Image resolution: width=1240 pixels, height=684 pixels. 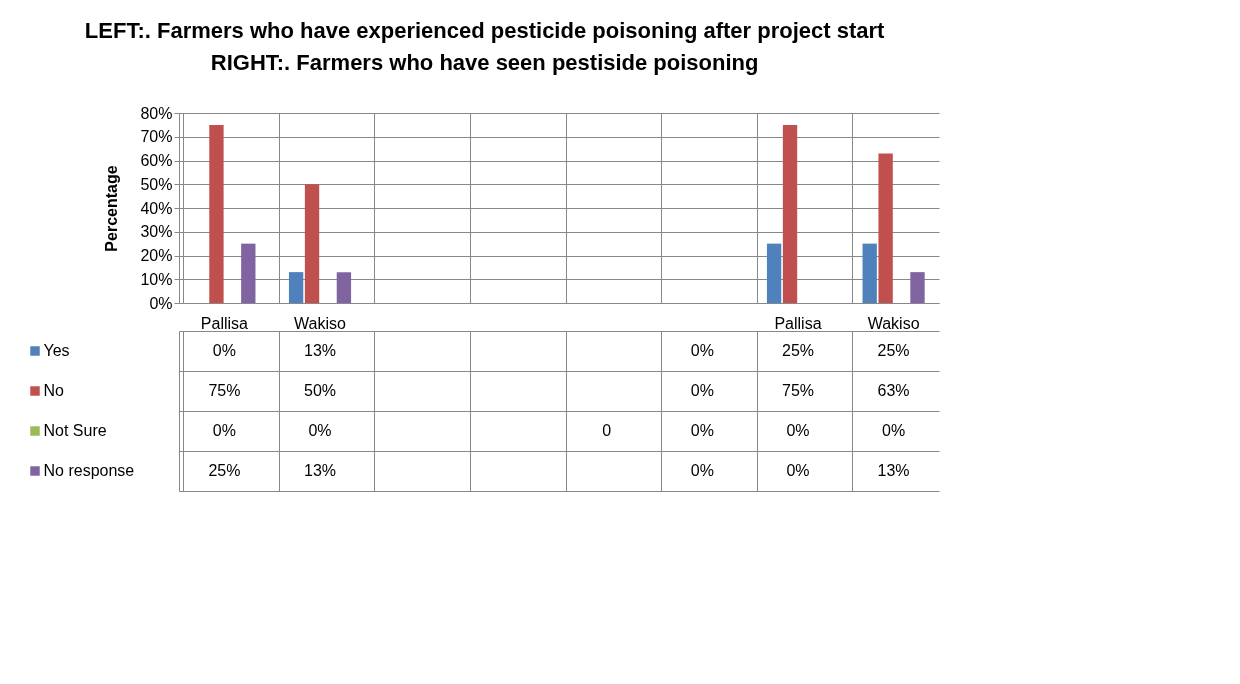 What do you see at coordinates (156, 208) in the screenshot?
I see `y-tick-label: 40%` at bounding box center [156, 208].